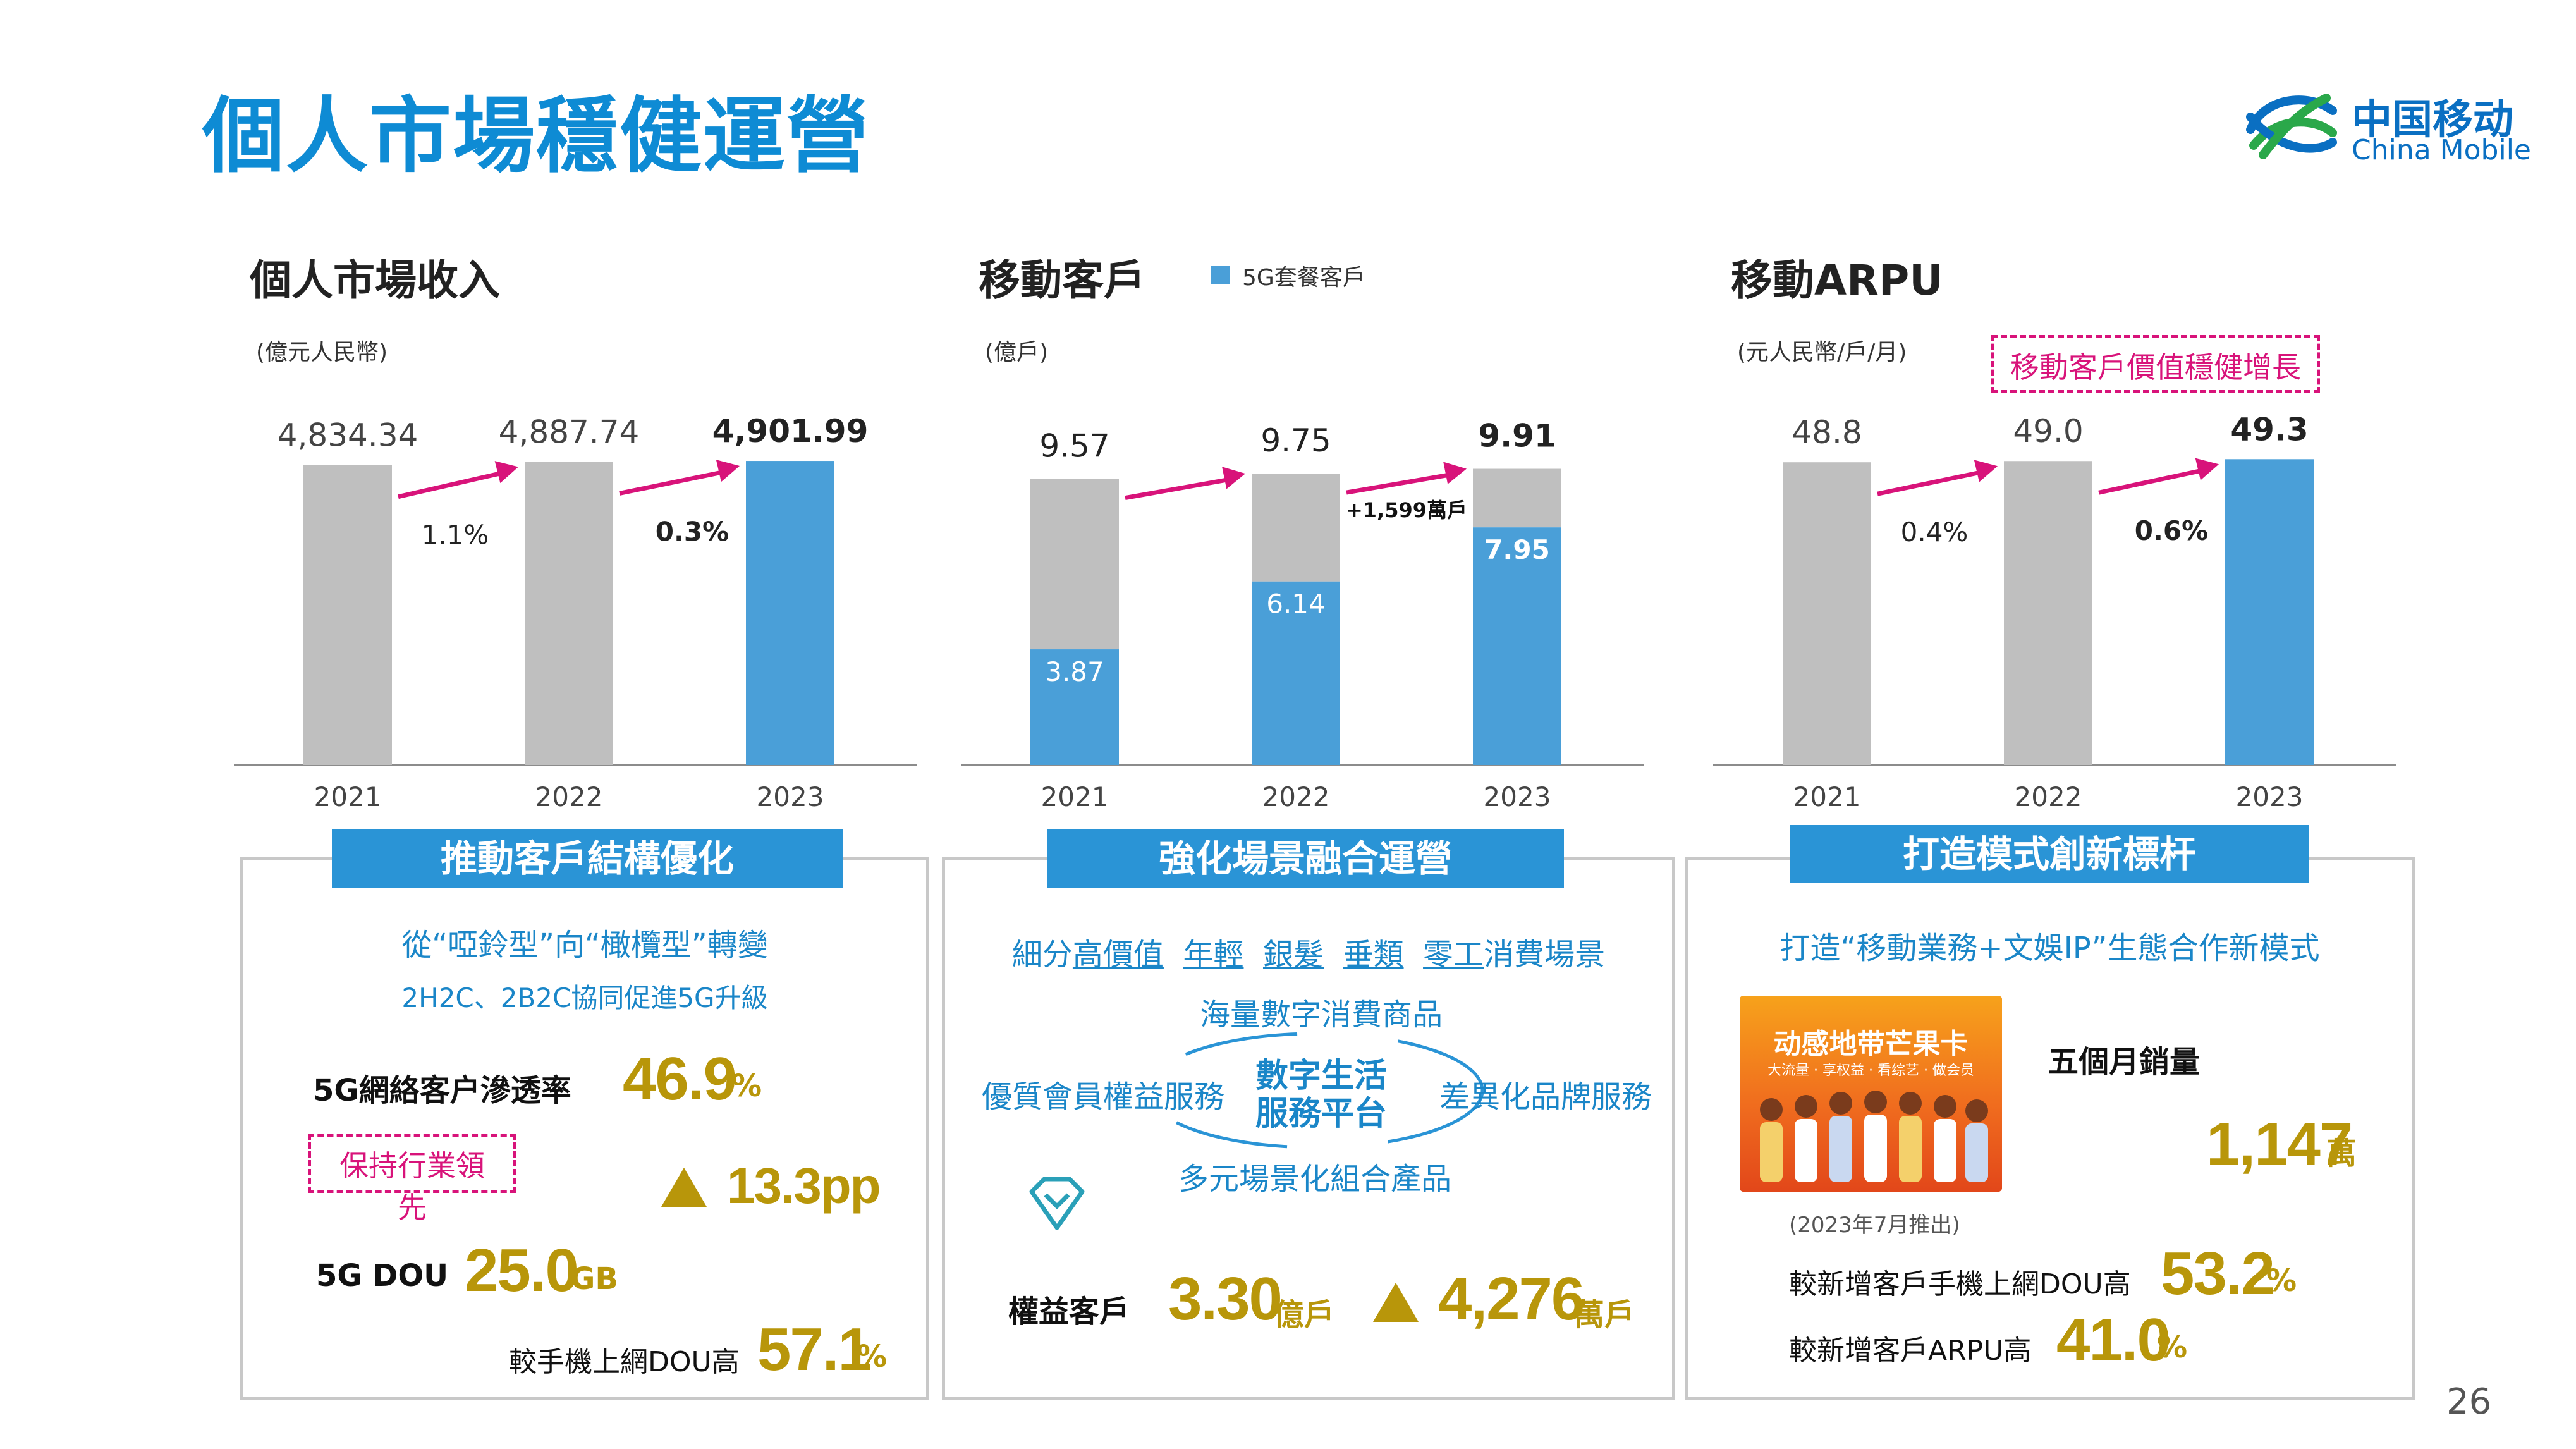 This screenshot has height=1449, width=2576. Describe the element at coordinates (1304, 1315) in the screenshot. I see `rights-unit: 億戶` at that location.